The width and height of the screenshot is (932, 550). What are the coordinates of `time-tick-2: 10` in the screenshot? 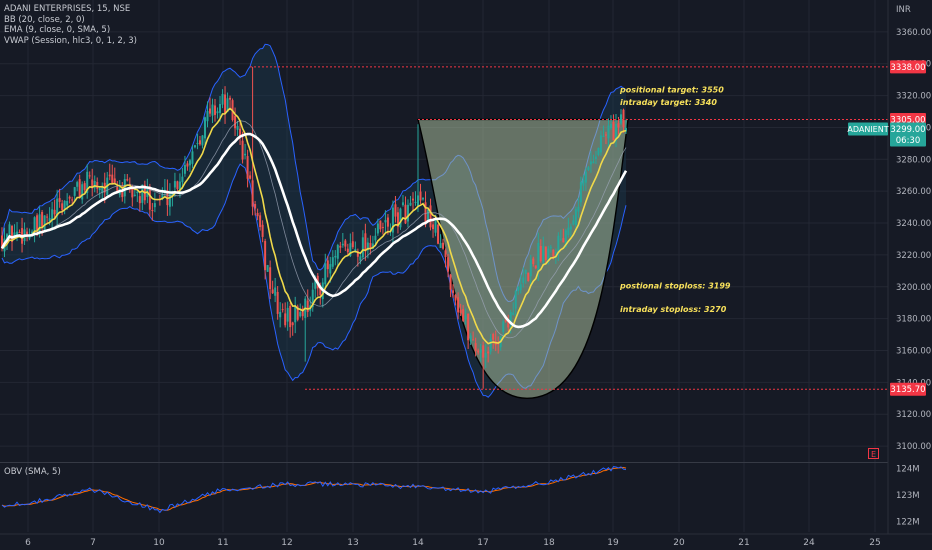 It's located at (159, 543).